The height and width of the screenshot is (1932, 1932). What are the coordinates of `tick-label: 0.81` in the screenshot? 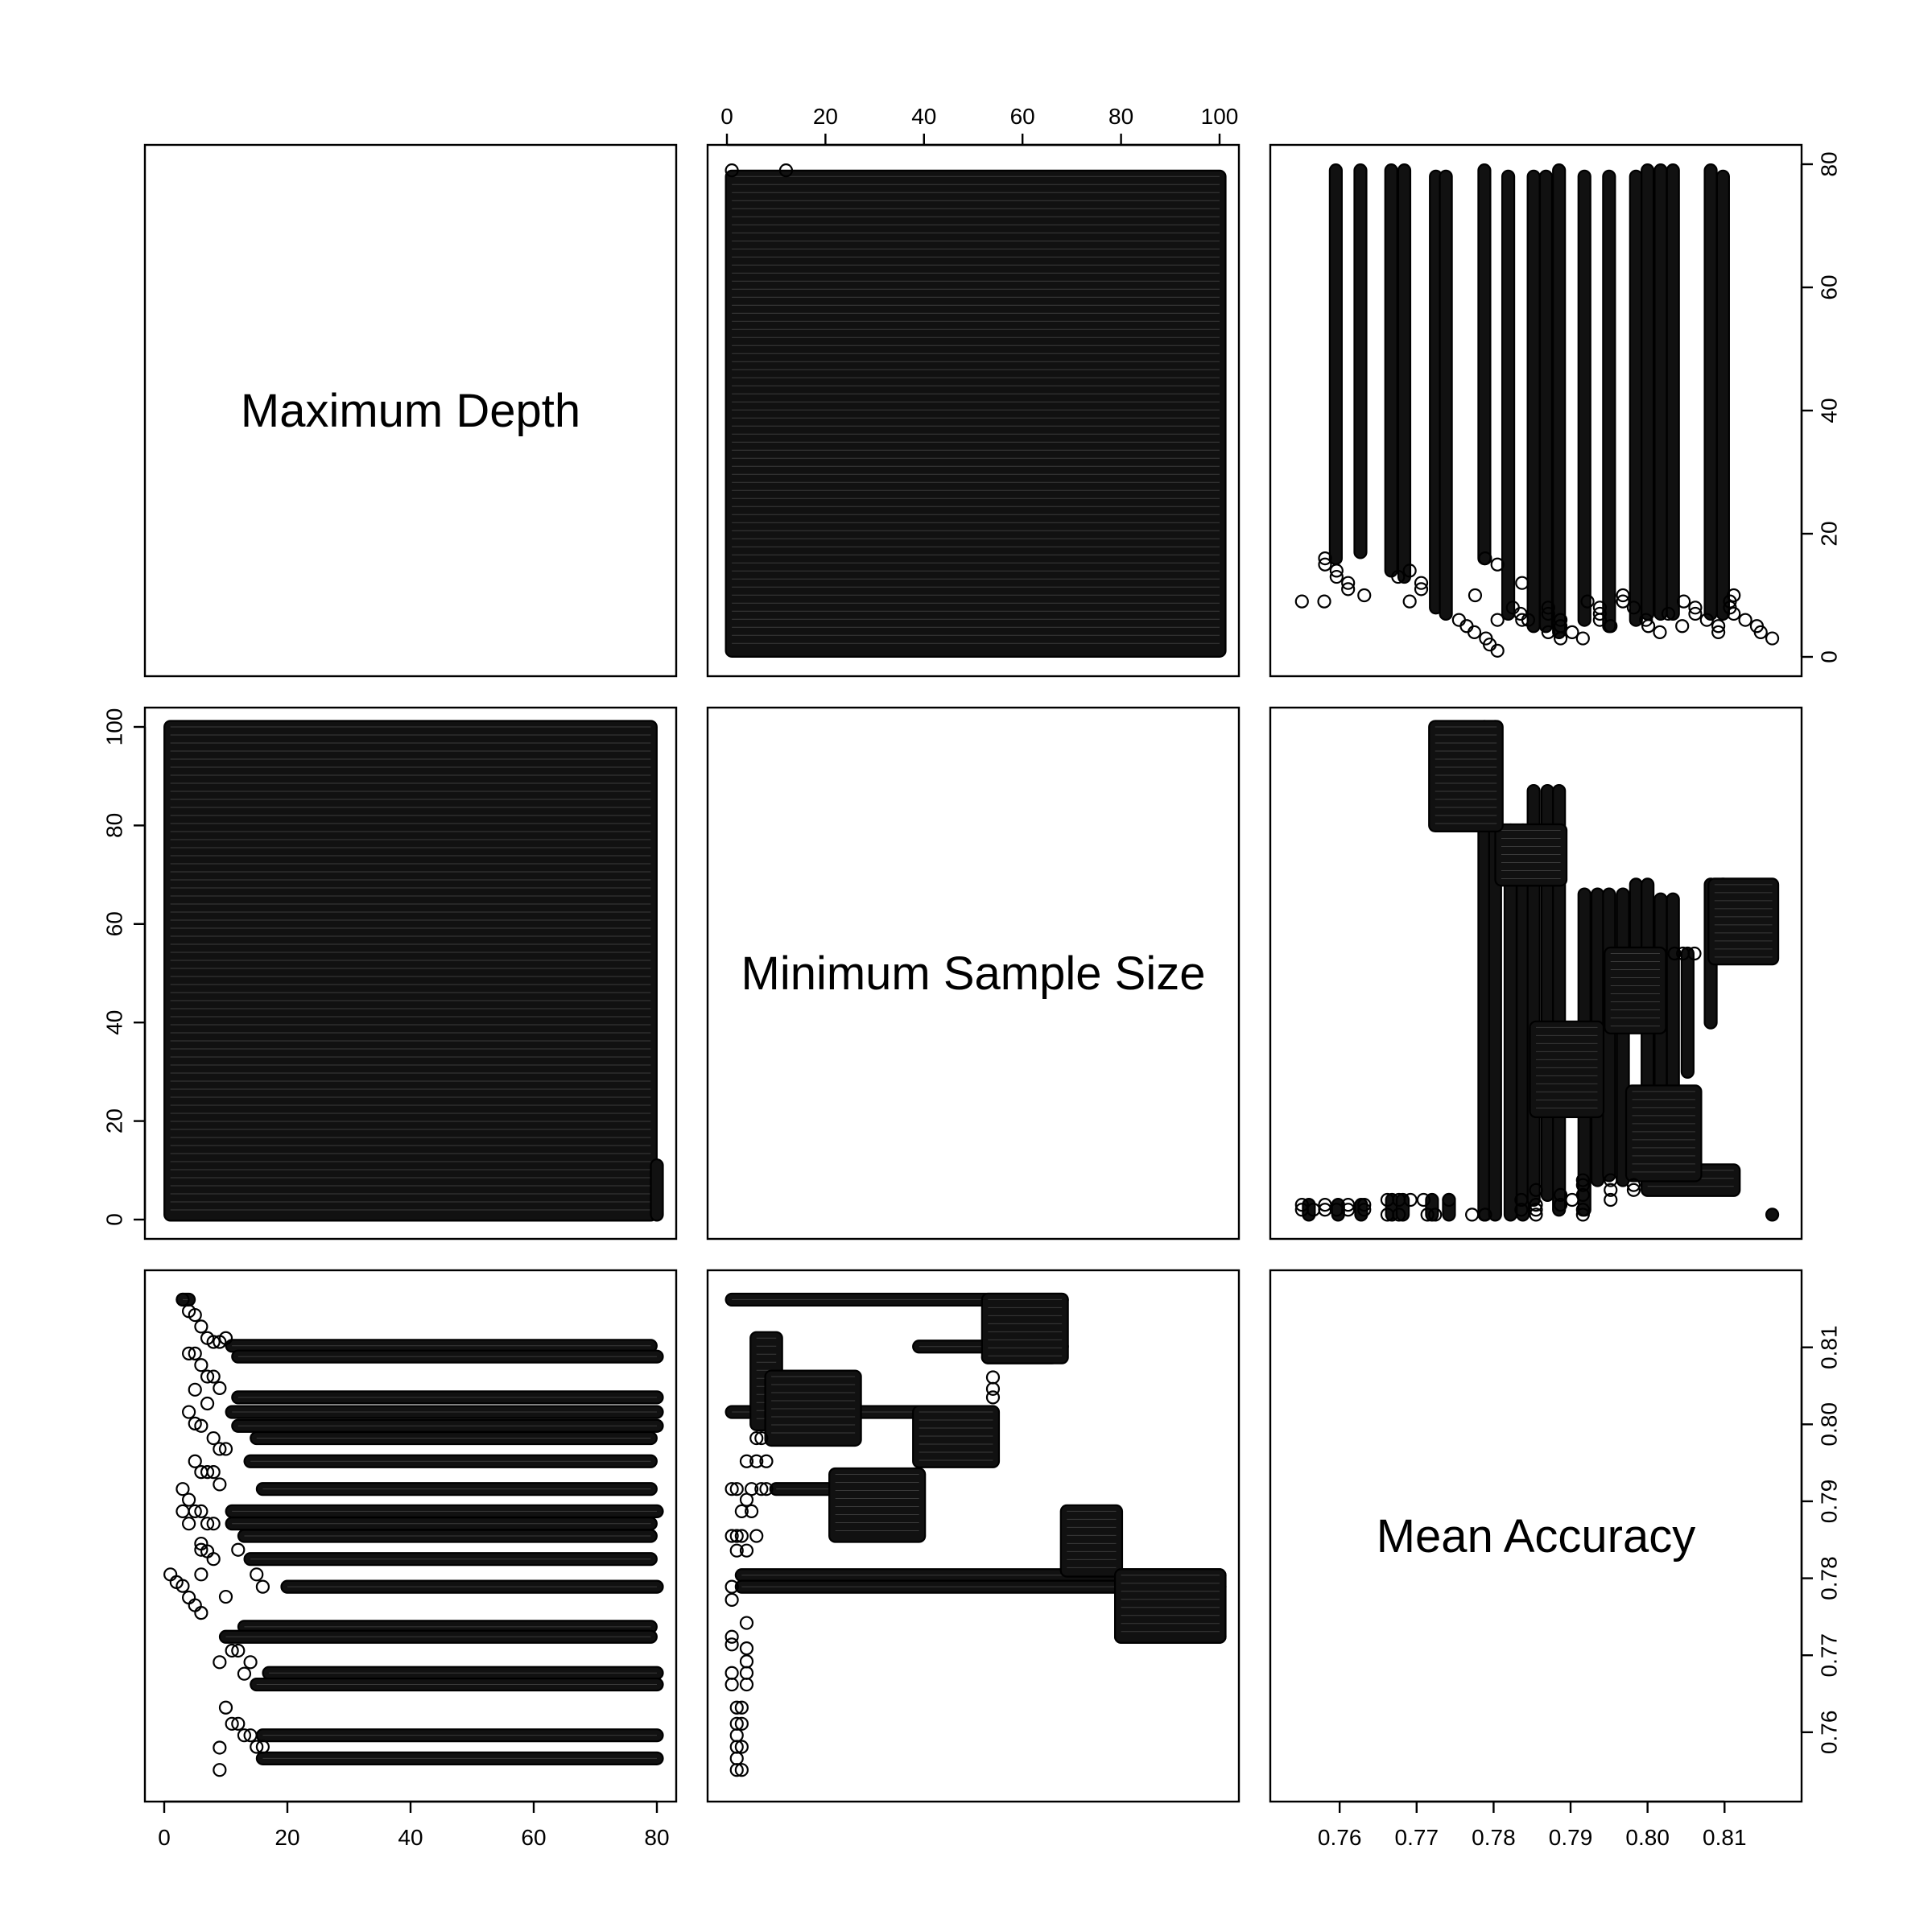 It's located at (1828, 1347).